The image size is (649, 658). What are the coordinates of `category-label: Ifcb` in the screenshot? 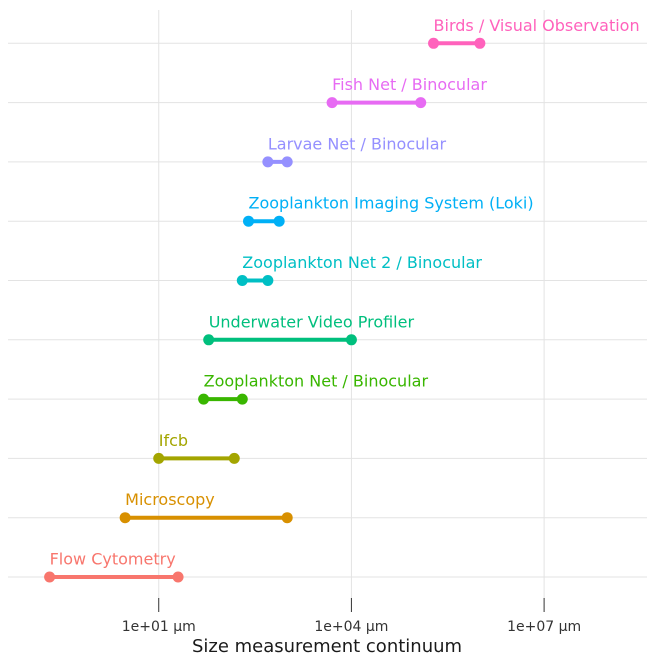 It's located at (173, 440).